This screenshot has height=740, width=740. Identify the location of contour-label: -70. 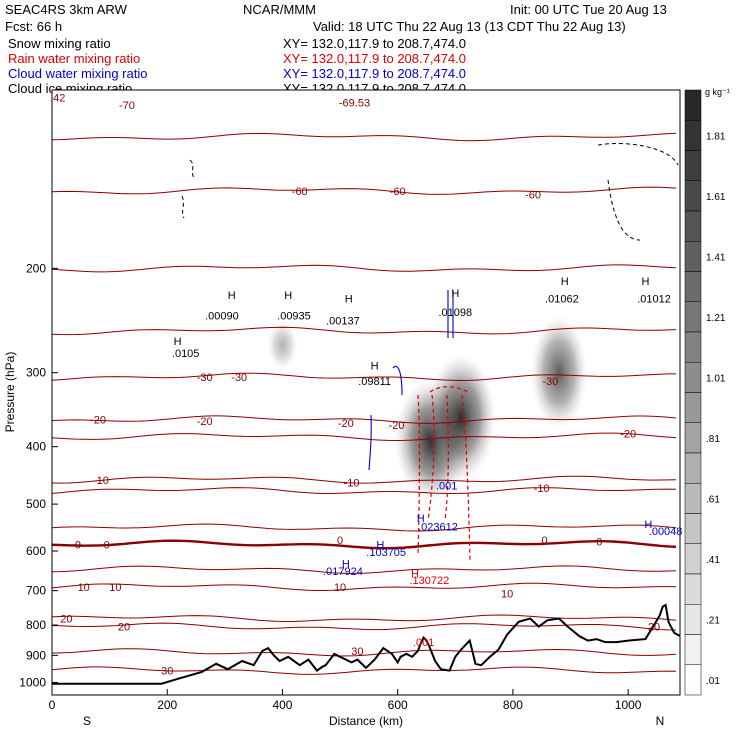
(127, 106).